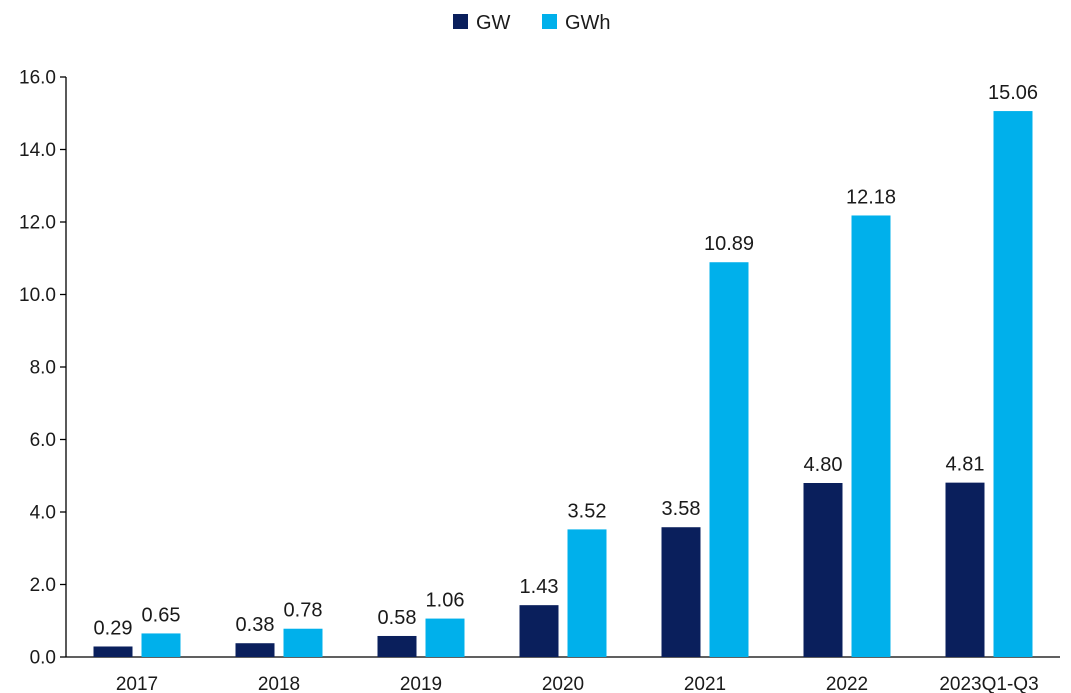  Describe the element at coordinates (588, 23) in the screenshot. I see `legend-label-gwh: GWh` at that location.